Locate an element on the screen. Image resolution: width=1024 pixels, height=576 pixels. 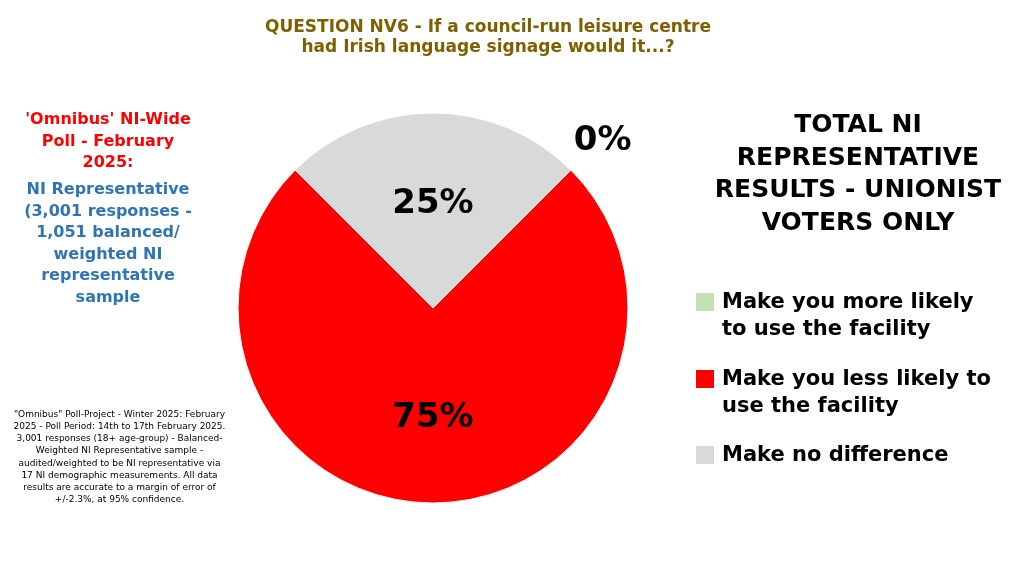
text: 'Omnibus' NI-Wide Poll - February 2025: is located at coordinates (108, 140).